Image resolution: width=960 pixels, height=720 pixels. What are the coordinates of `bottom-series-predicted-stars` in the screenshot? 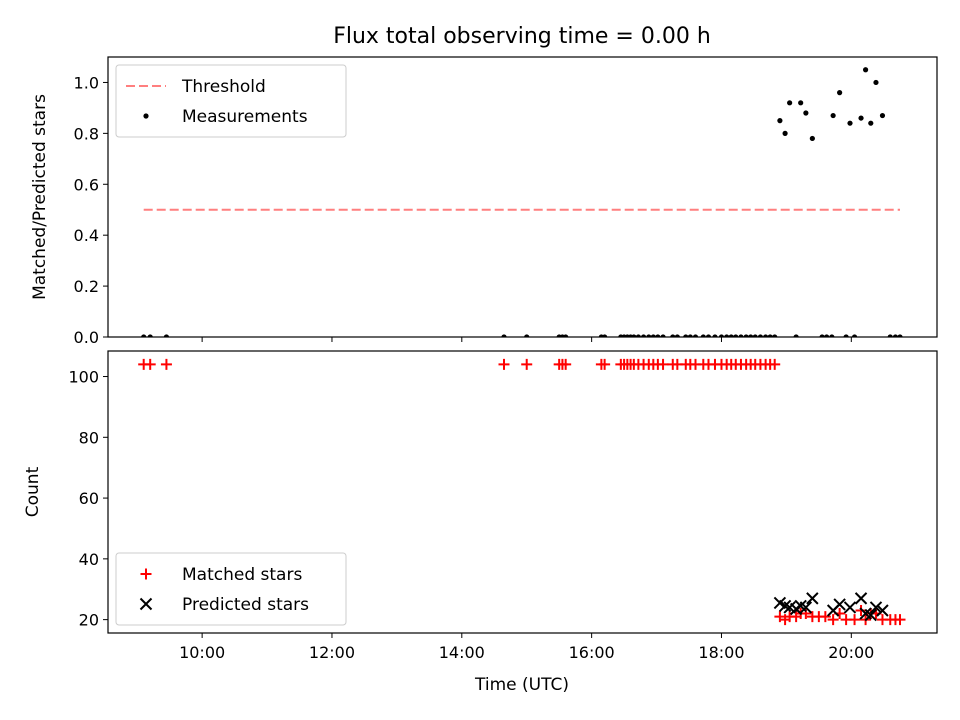 It's located at (831, 607).